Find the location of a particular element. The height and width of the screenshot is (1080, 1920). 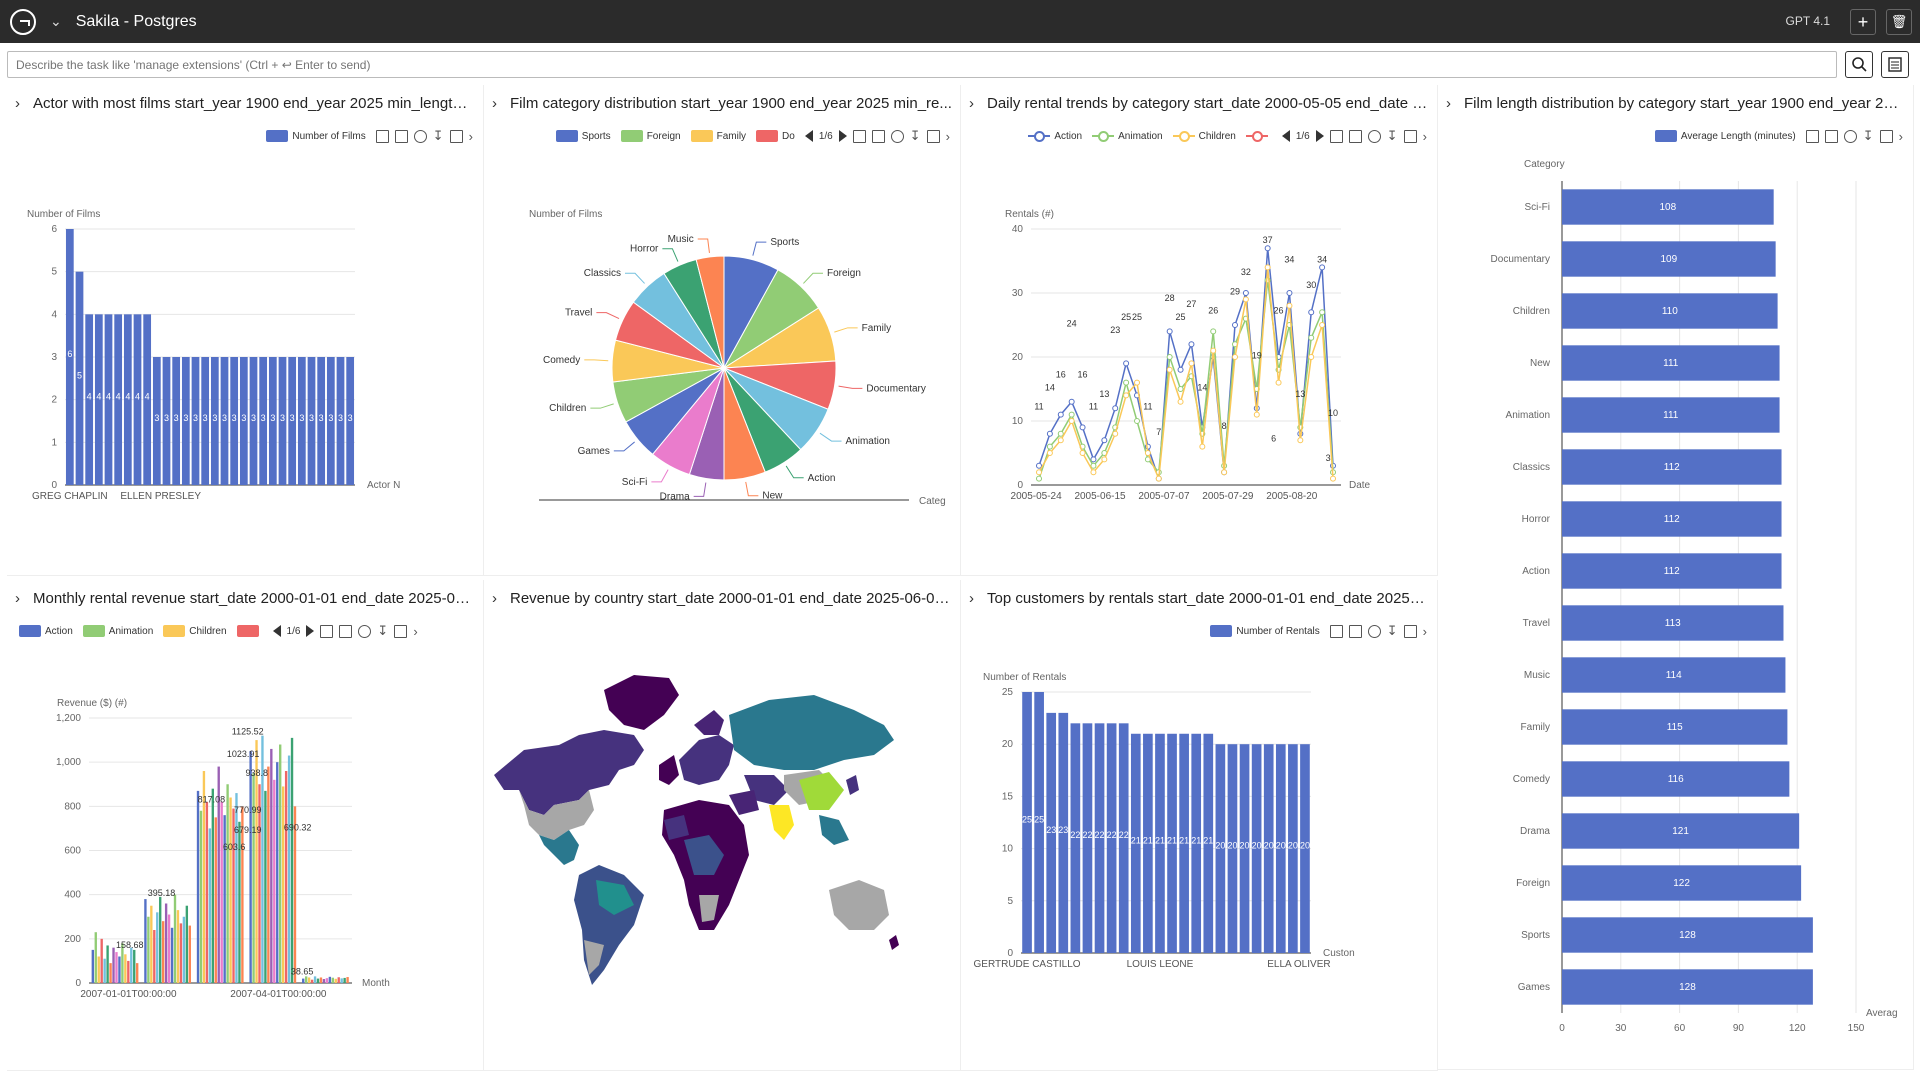

y-tick-label: 5 is located at coordinates (1010, 901).